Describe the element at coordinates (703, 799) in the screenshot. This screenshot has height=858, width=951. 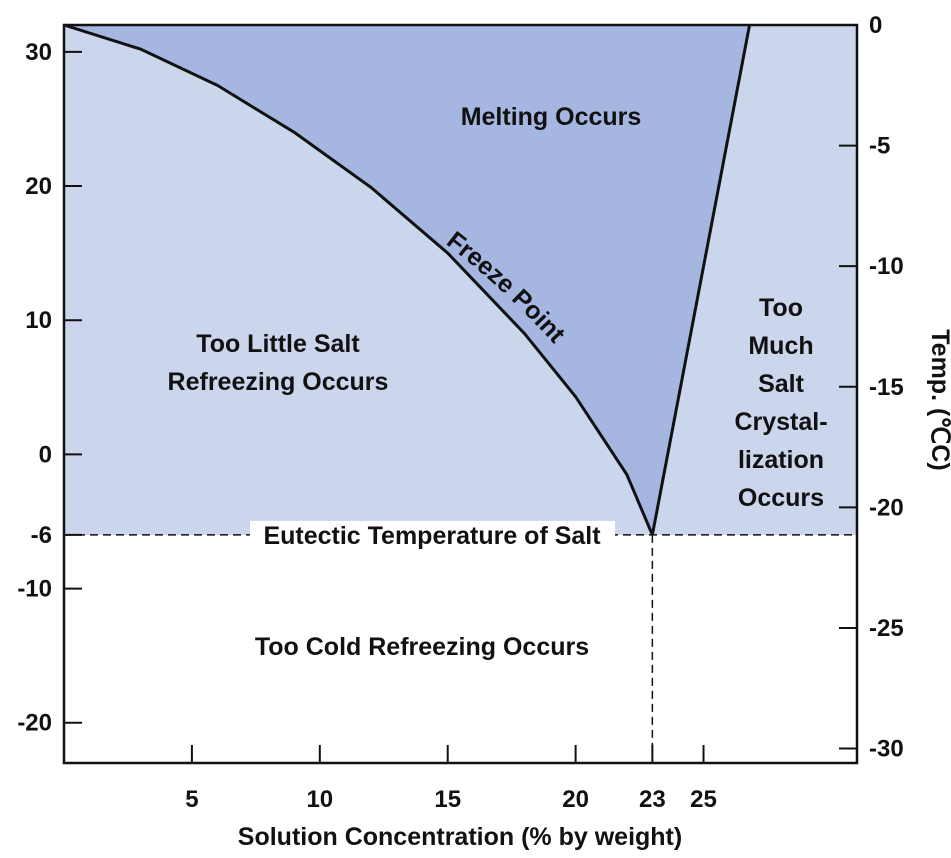
I see `x-tick-label: 25` at that location.